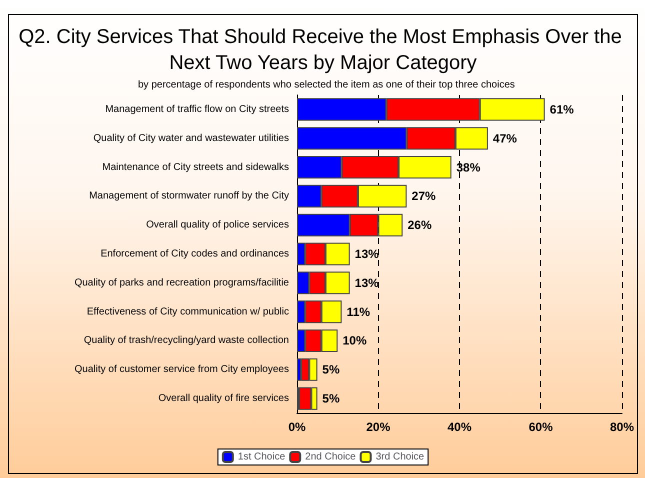 The image size is (645, 478). What do you see at coordinates (541, 427) in the screenshot?
I see `x-tick-label: 60%` at bounding box center [541, 427].